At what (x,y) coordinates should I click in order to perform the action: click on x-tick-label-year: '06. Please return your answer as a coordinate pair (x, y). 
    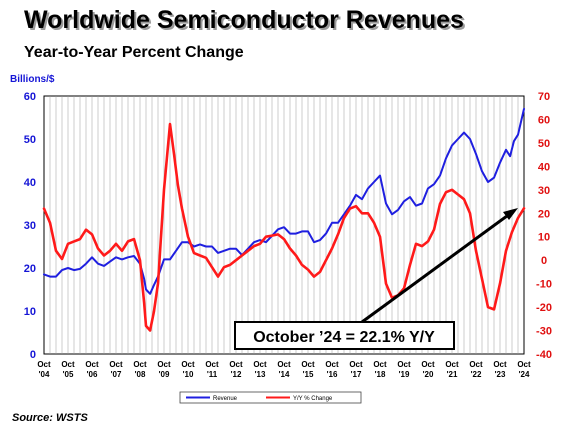
    Looking at the image, I should click on (92, 374).